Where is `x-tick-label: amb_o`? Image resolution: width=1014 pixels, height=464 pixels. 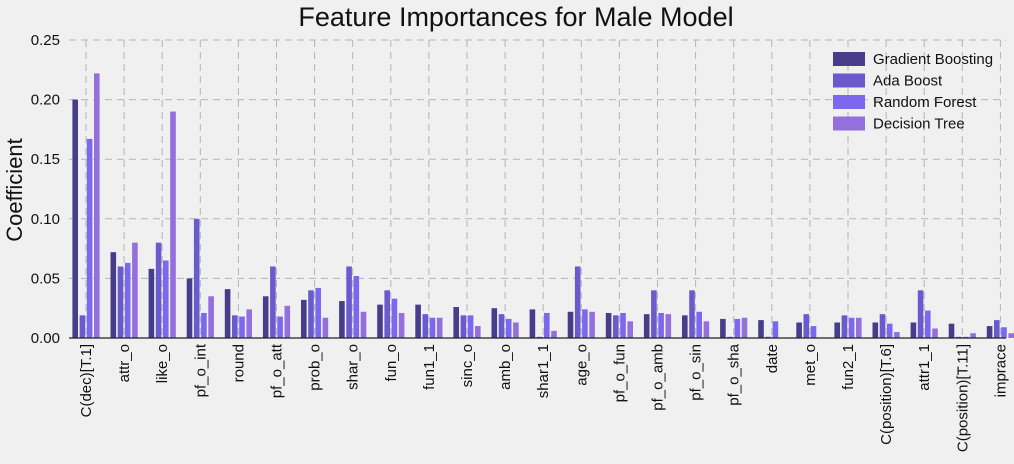 x-tick-label: amb_o is located at coordinates (505, 367).